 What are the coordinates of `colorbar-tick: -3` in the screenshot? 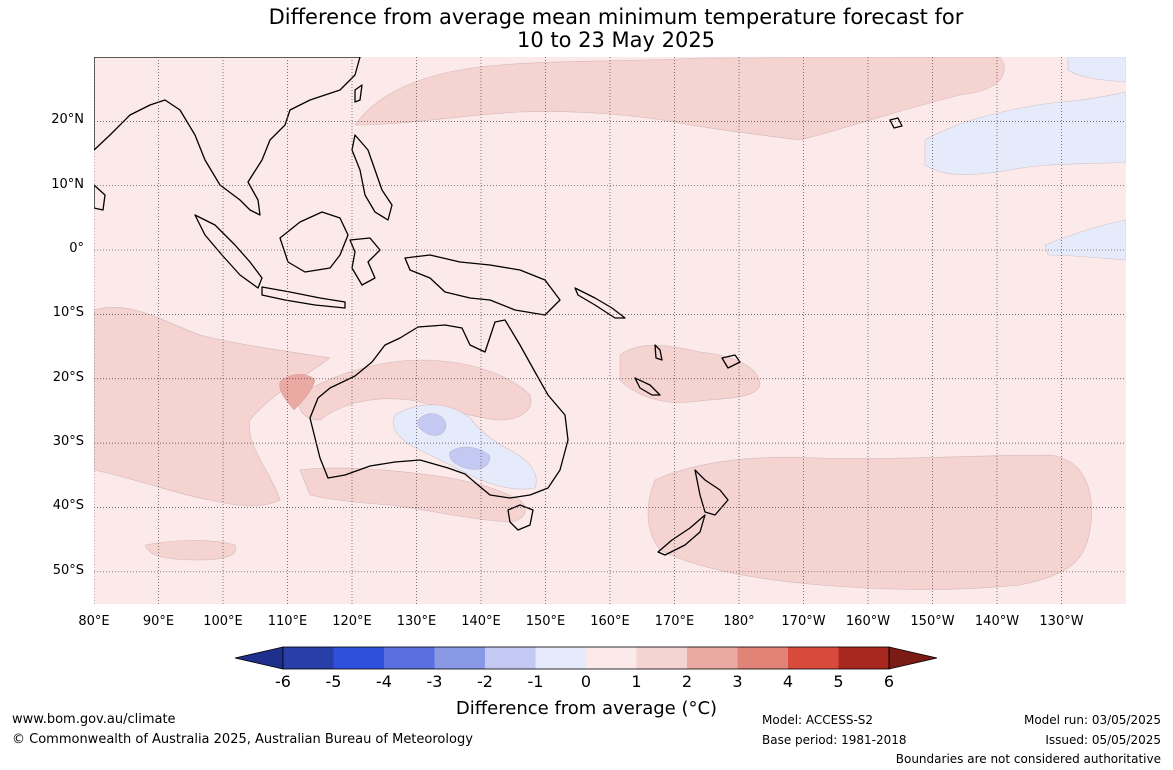 It's located at (434, 681).